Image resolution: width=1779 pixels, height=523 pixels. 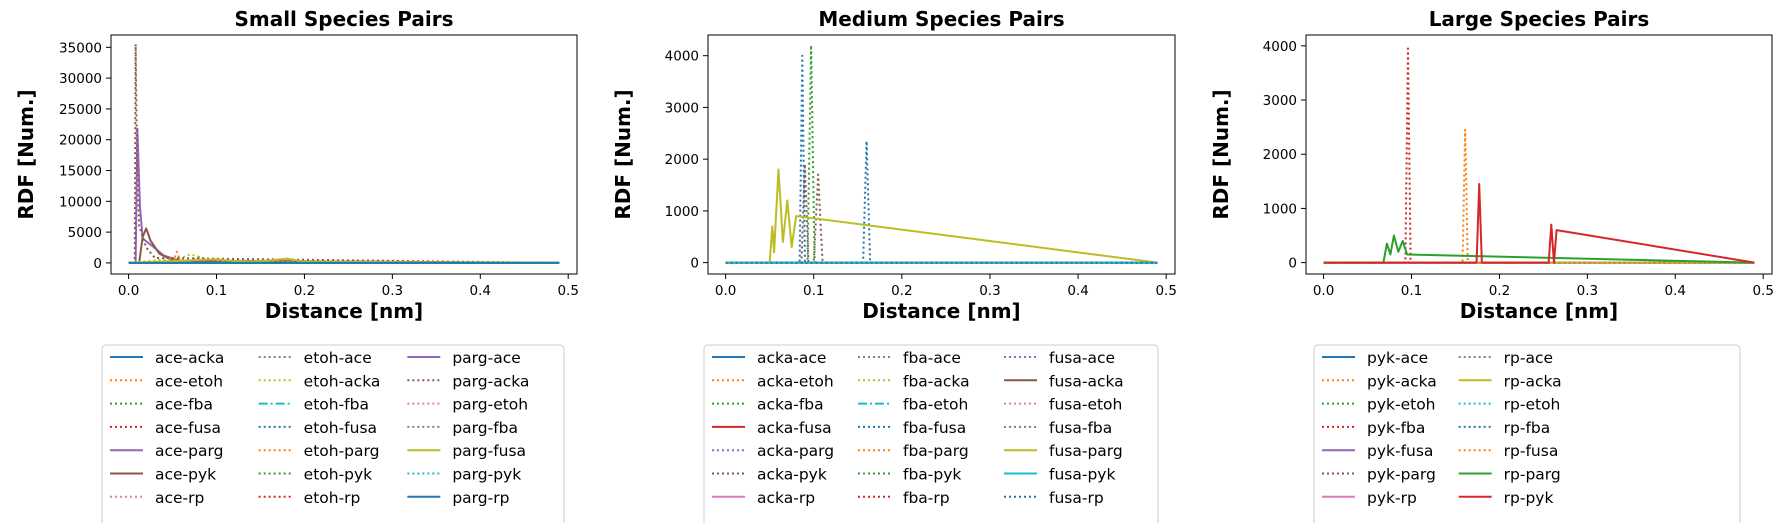 I want to click on legend-item: pyk-etoh, so click(x=1379, y=405).